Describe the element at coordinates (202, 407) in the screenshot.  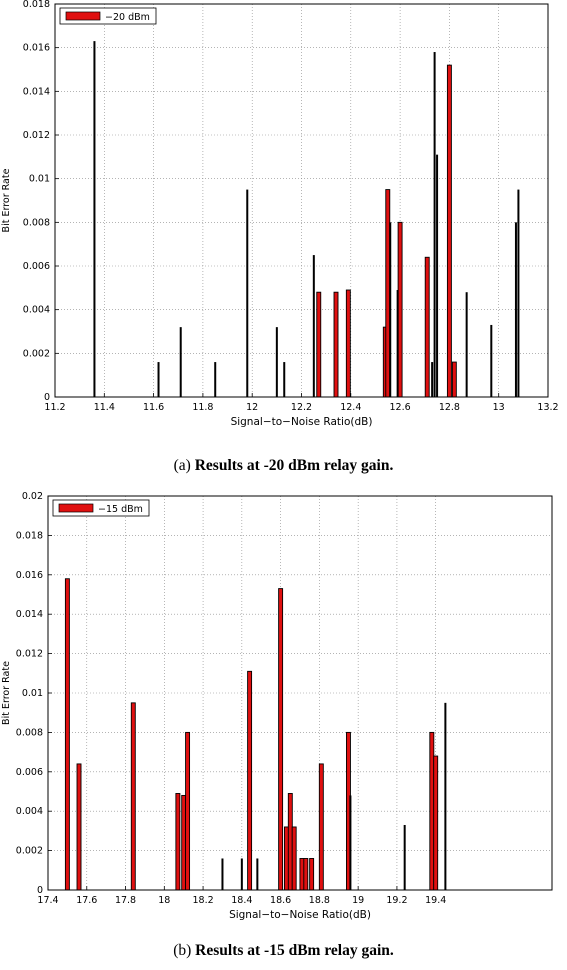
I see `x-tick-label: 11.8` at that location.